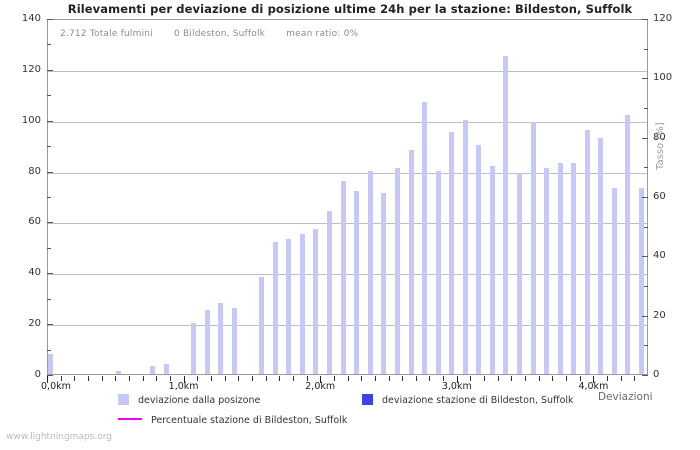 Image resolution: width=700 pixels, height=450 pixels. Describe the element at coordinates (34, 171) in the screenshot. I see `y-axis-left-label: 80` at that location.